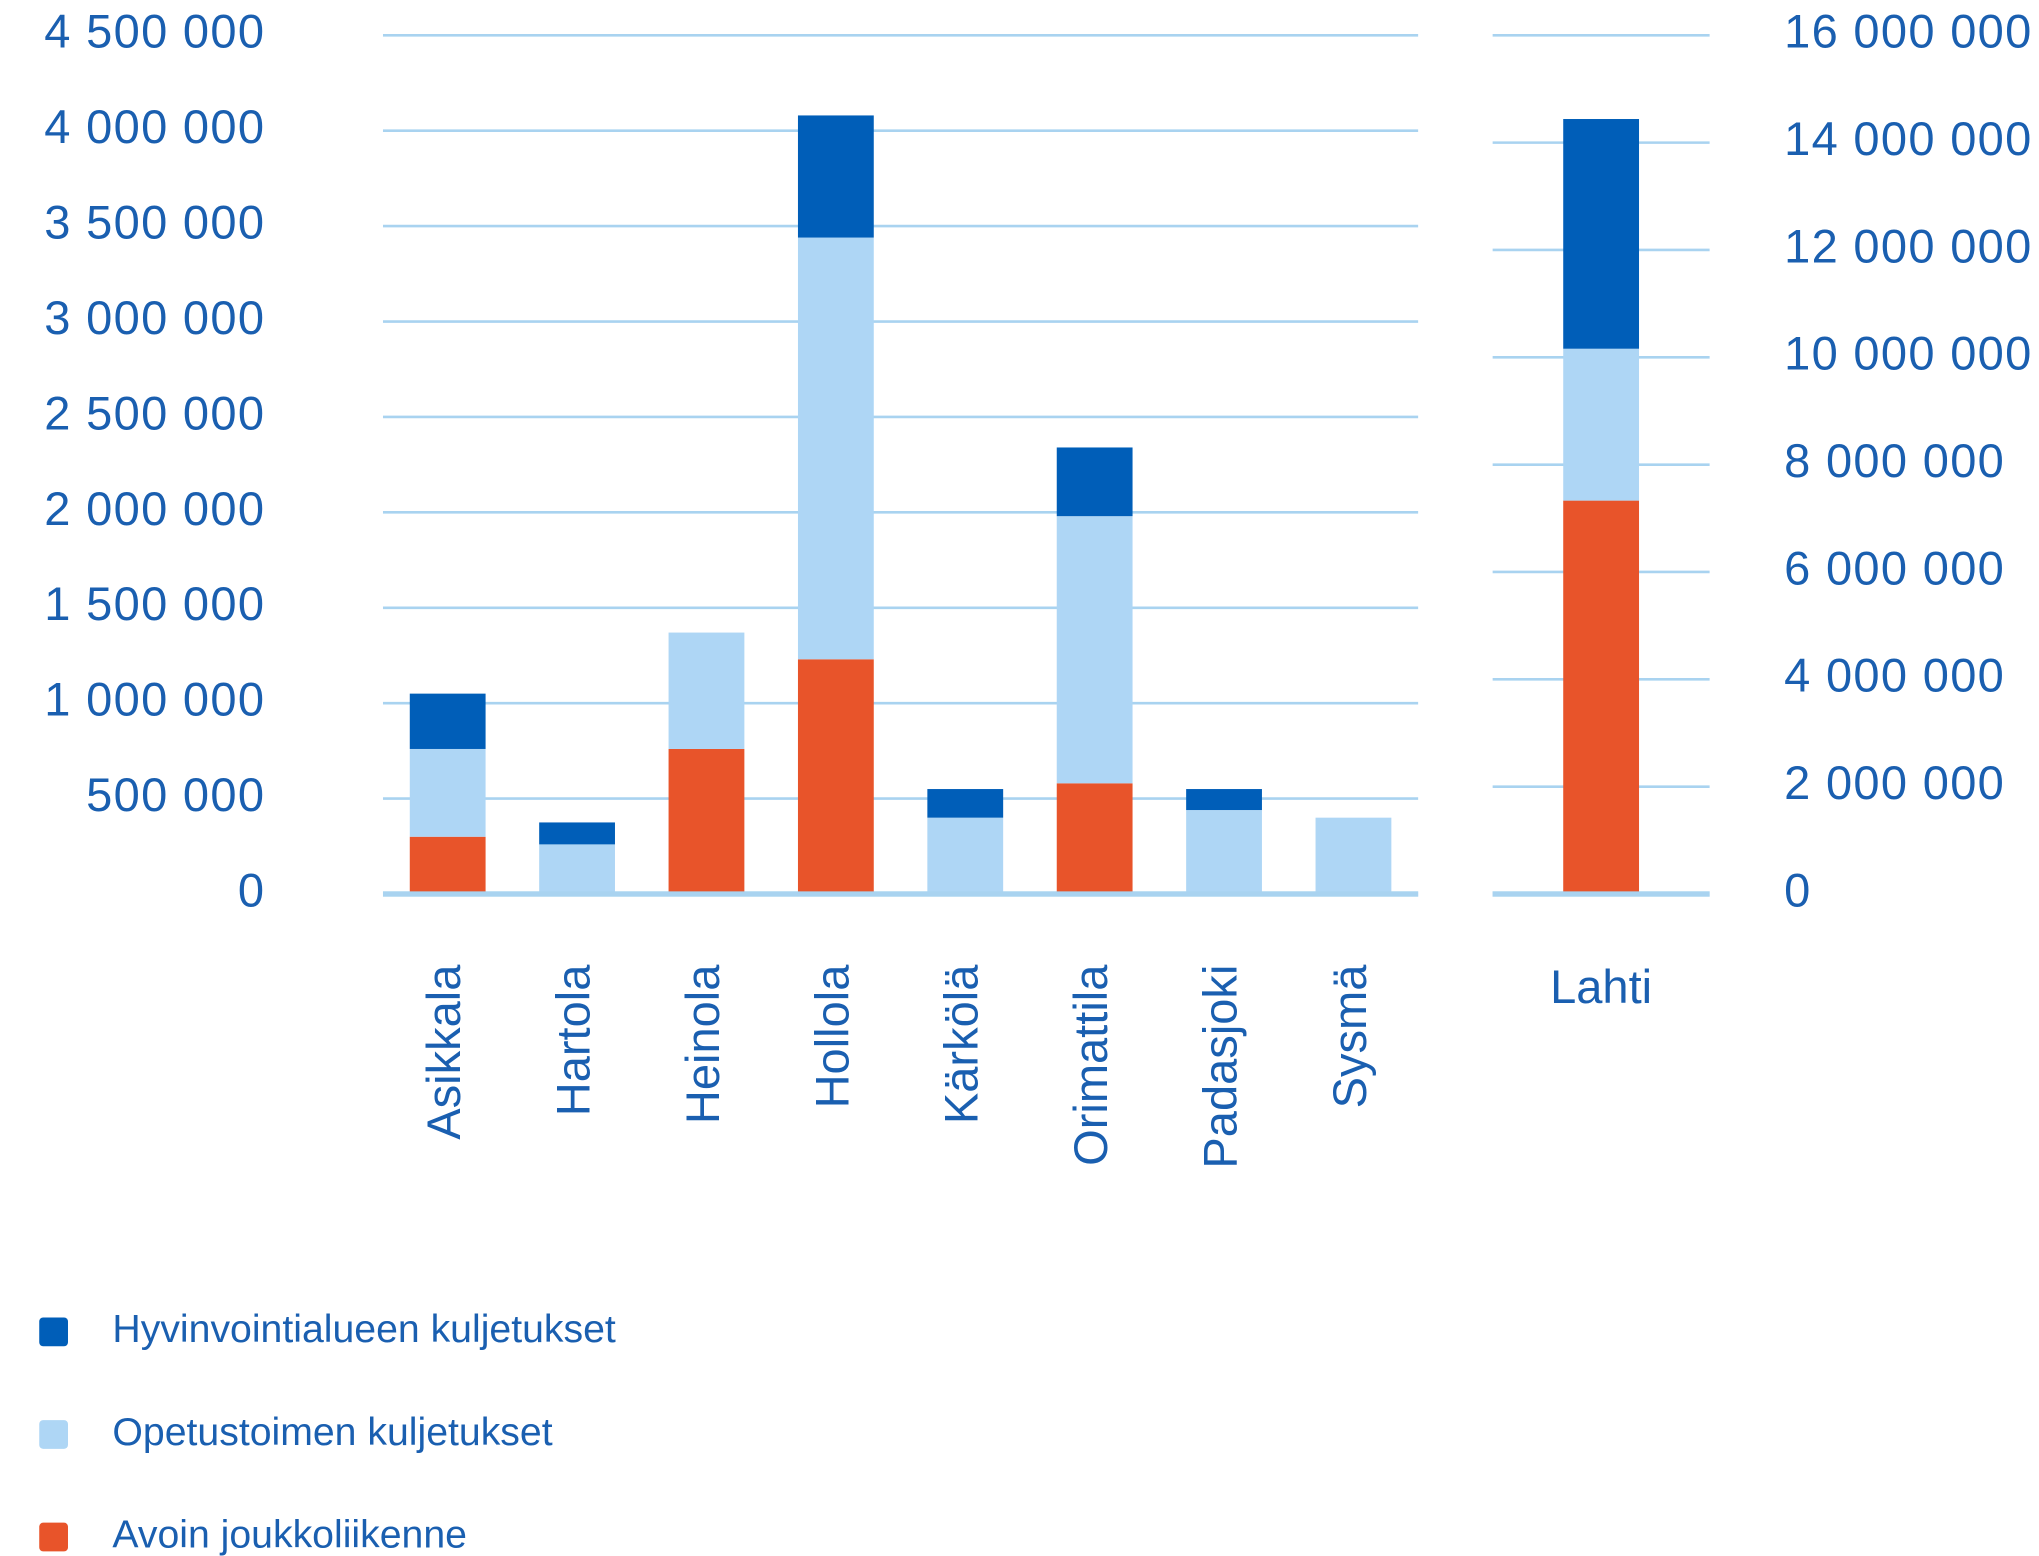 The width and height of the screenshot is (2039, 1556). Describe the element at coordinates (1908, 353) in the screenshot. I see `y-tick-label: 10 000 000` at that location.